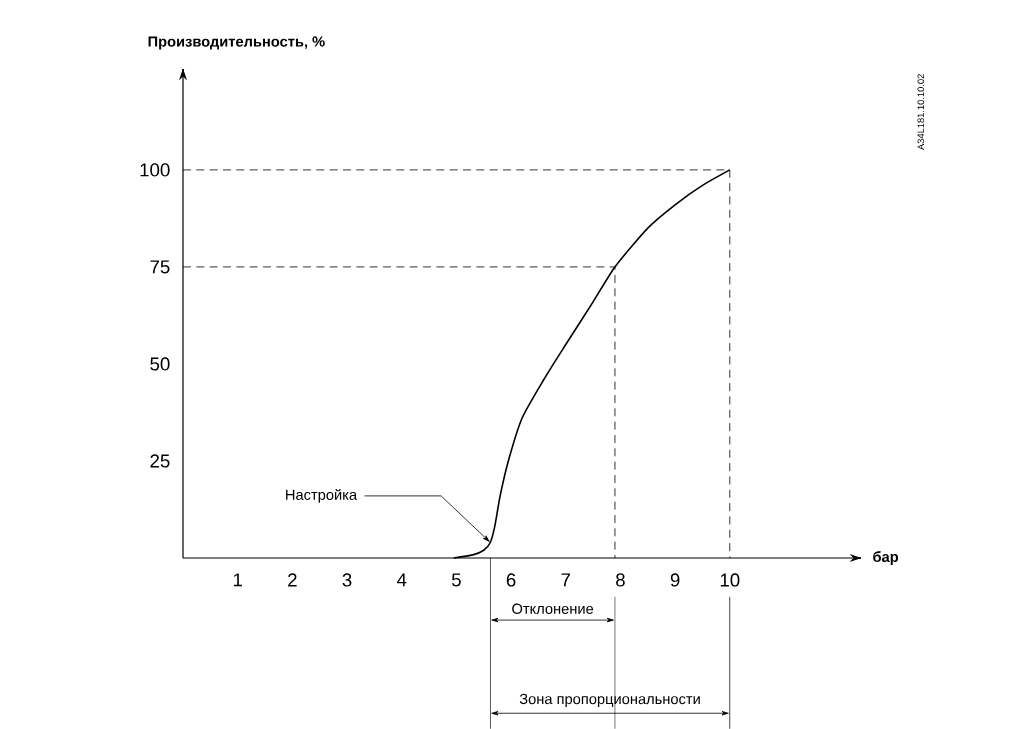  Describe the element at coordinates (730, 580) in the screenshot. I see `x-tick-label: 10` at that location.